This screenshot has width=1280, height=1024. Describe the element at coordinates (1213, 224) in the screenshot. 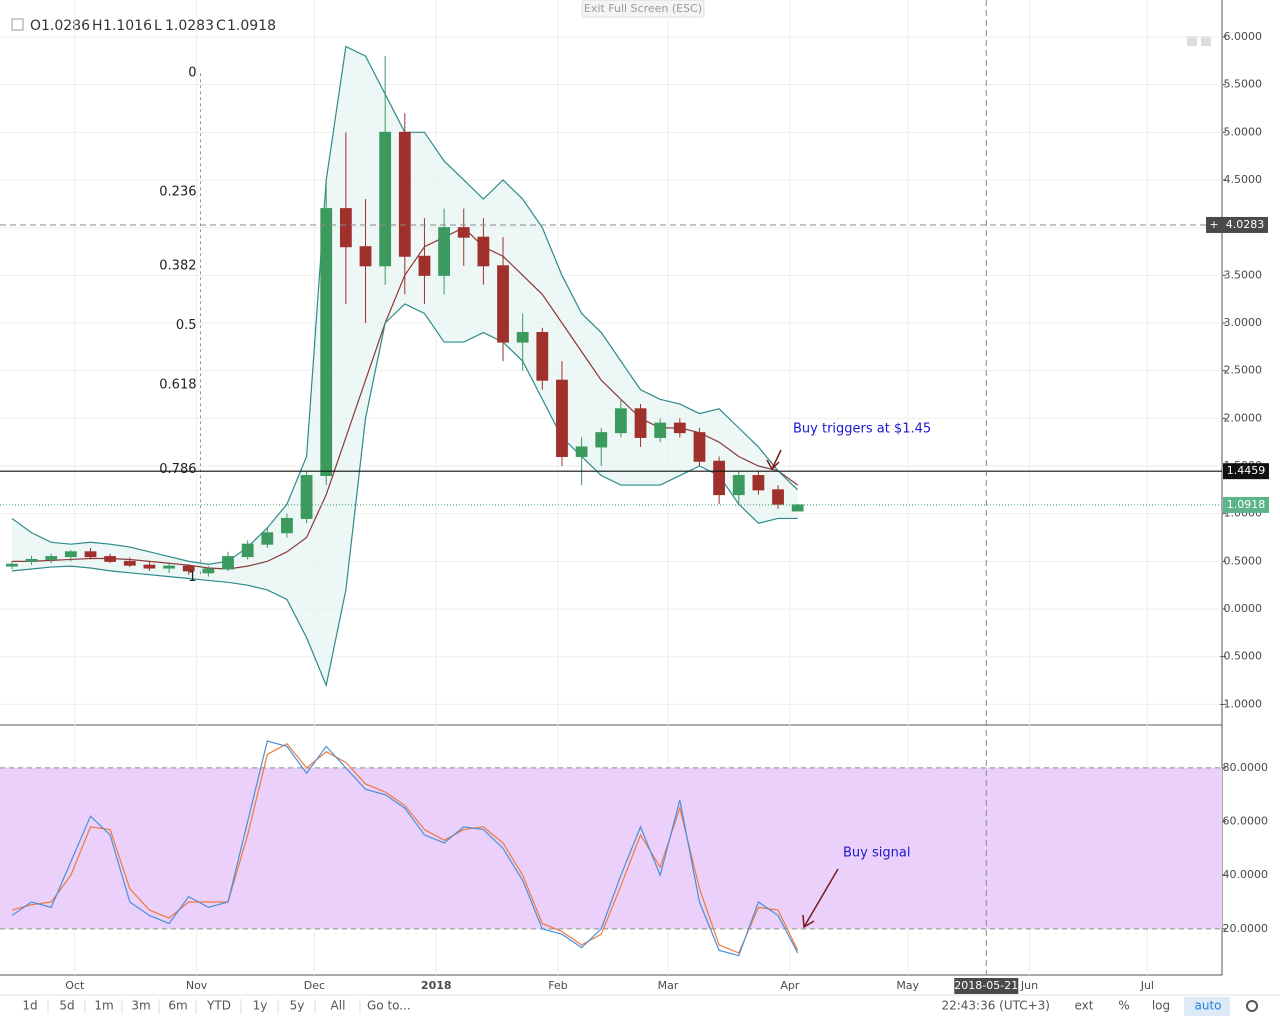

I see `crosshair-plus: +` at that location.